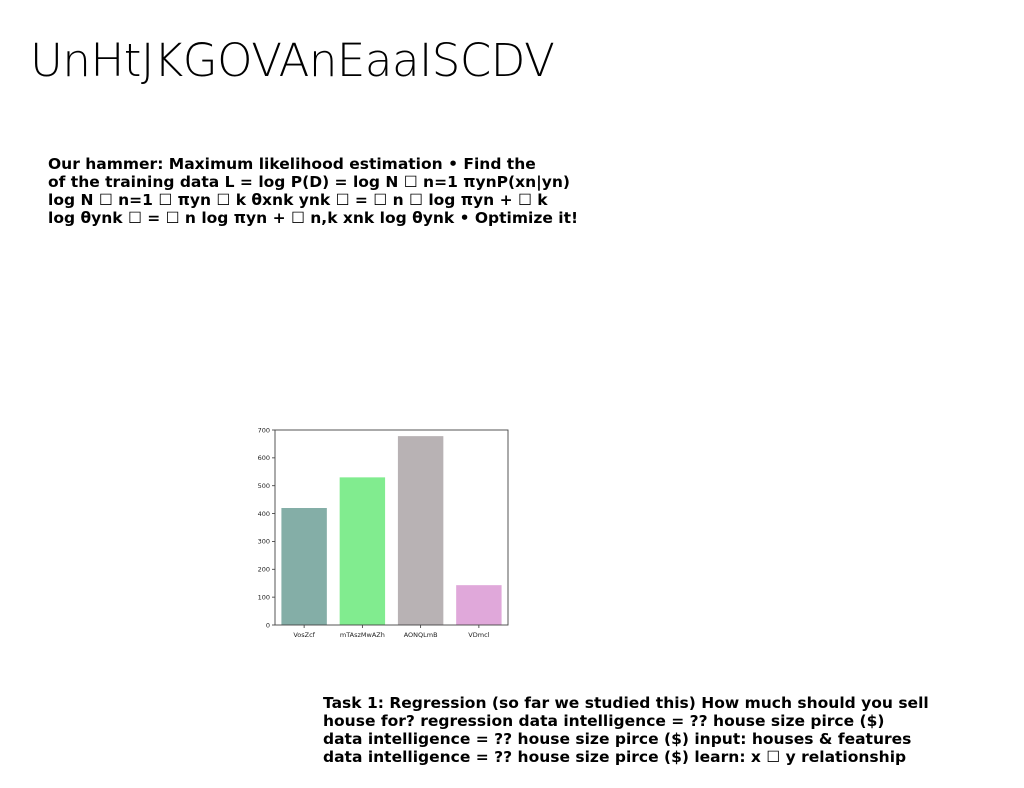 The width and height of the screenshot is (1024, 788). What do you see at coordinates (478, 635) in the screenshot?
I see `x-tick-label: VDmcl` at bounding box center [478, 635].